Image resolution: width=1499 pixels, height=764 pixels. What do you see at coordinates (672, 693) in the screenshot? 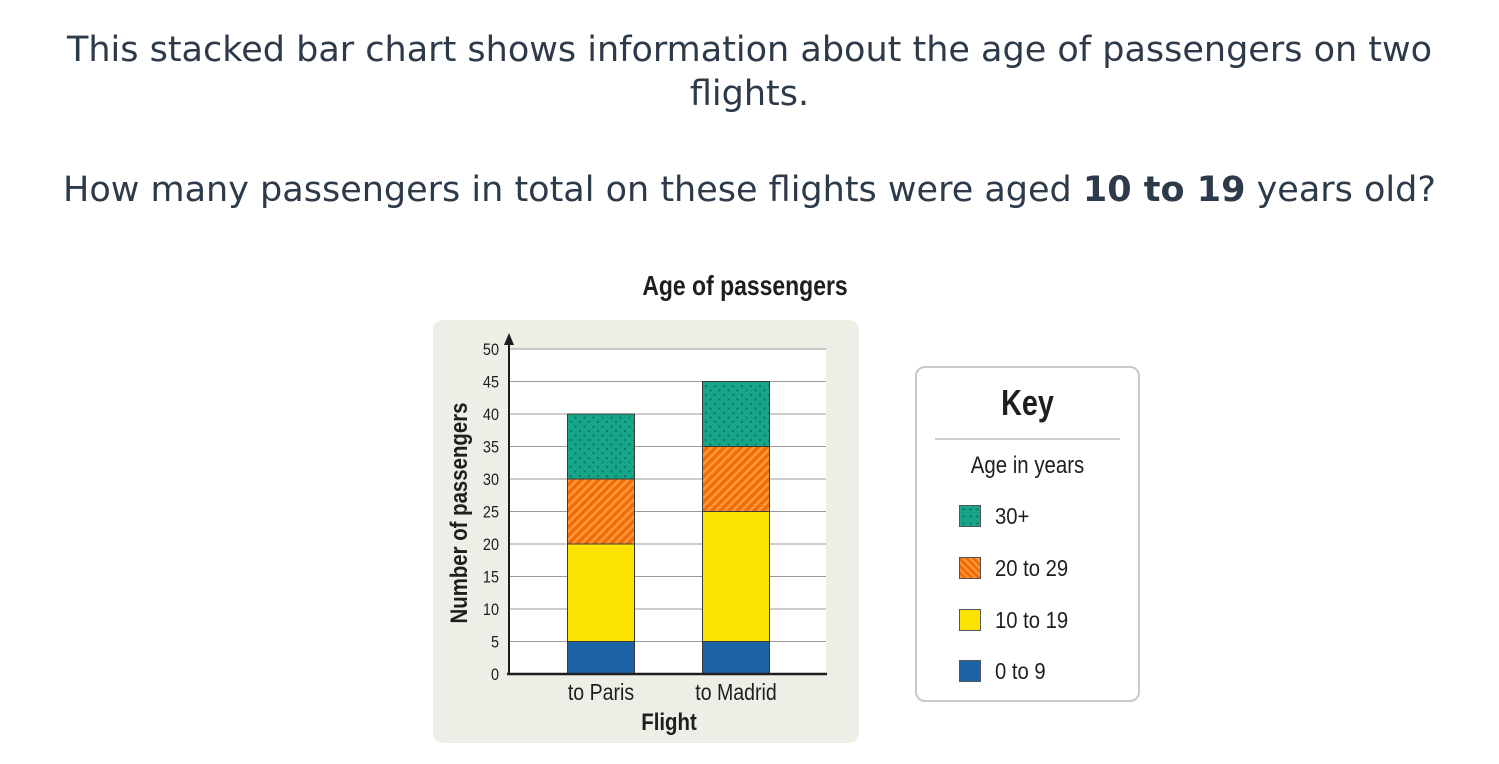
I see `x-tick-labels: to Paris to Madrid` at bounding box center [672, 693].